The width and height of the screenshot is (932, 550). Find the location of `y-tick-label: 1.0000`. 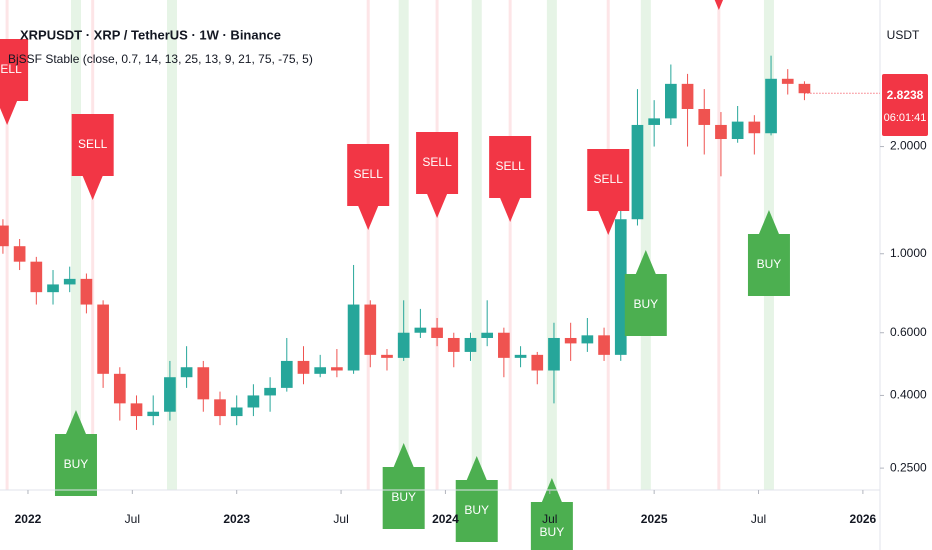

y-tick-label: 1.0000 is located at coordinates (908, 253).